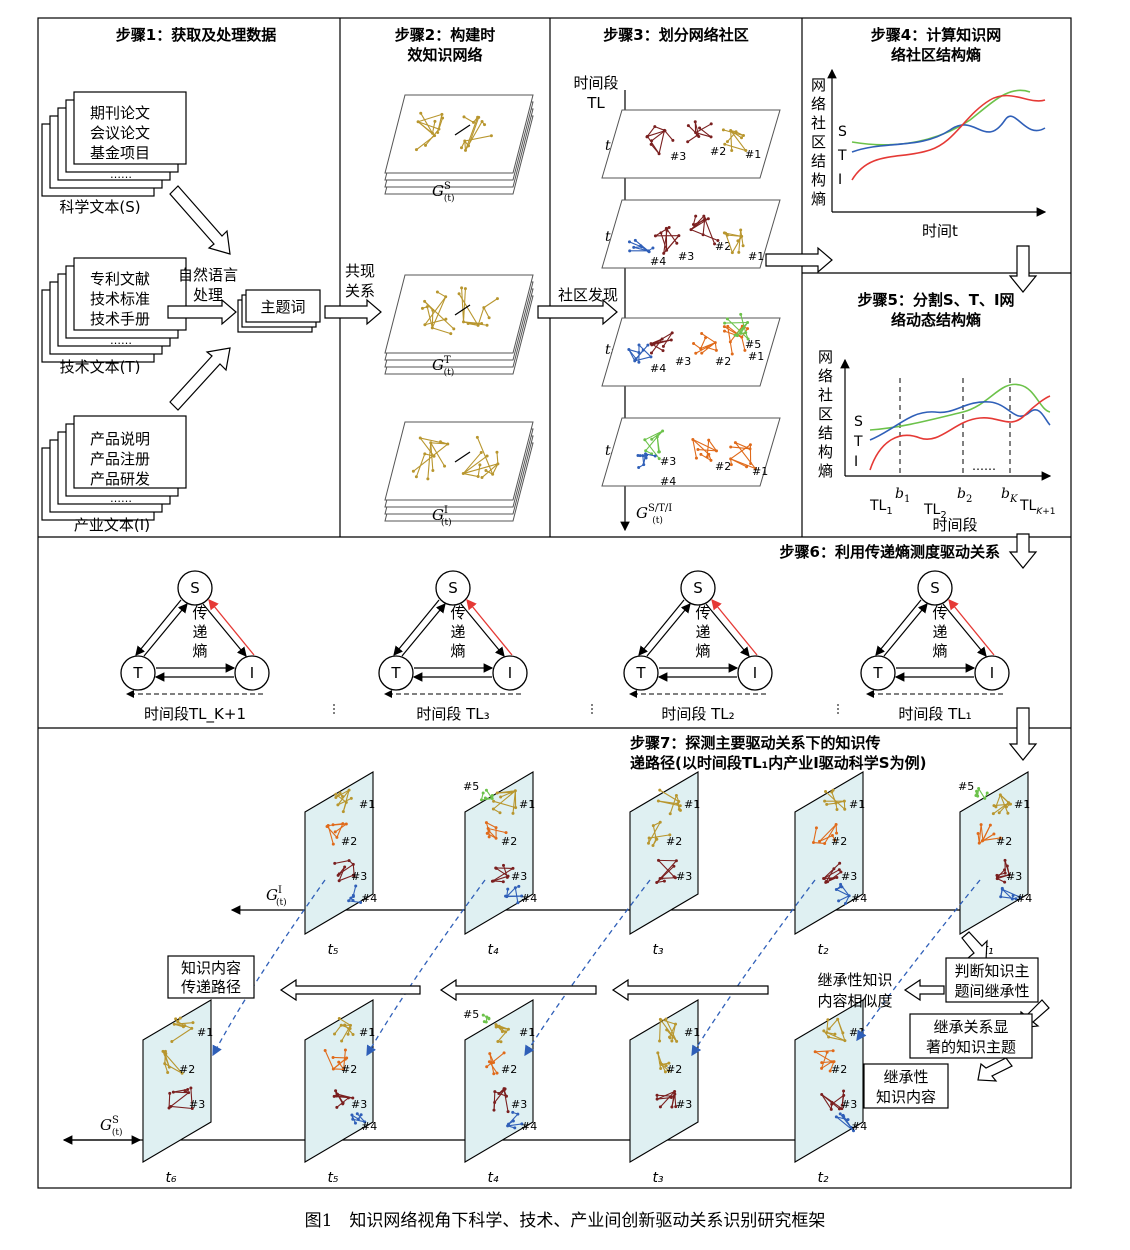  I want to click on judge-box-line1: 判断知识主, so click(991, 971).